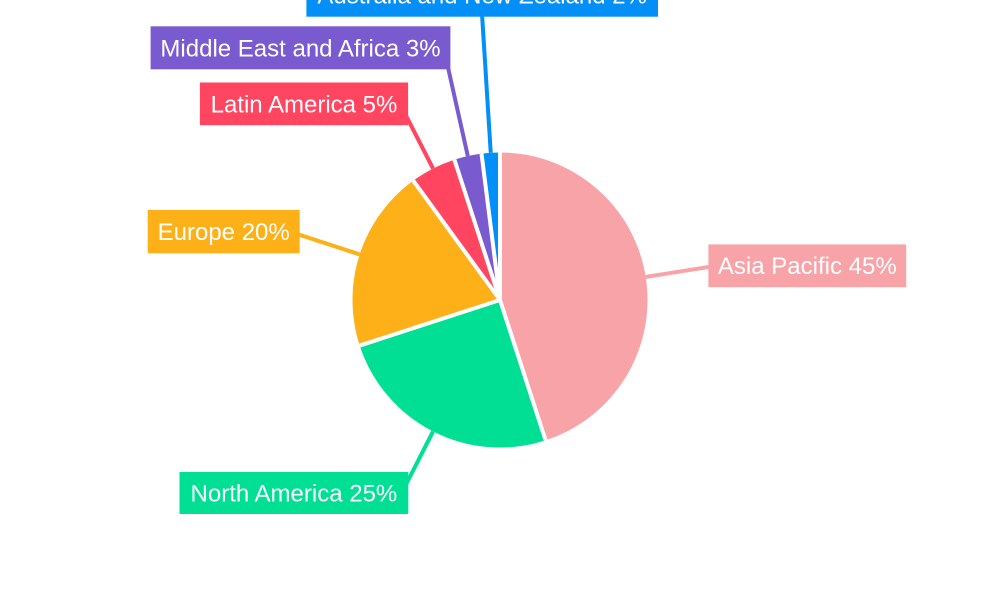 The width and height of the screenshot is (1000, 600). Describe the element at coordinates (304, 104) in the screenshot. I see `svg-text: Latin America 5%` at that location.